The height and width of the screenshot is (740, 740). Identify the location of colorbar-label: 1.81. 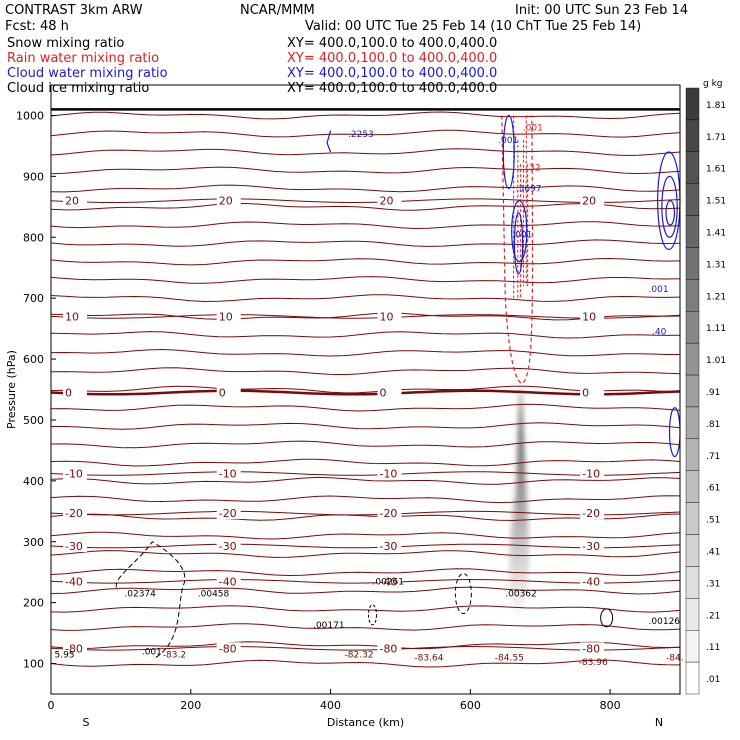
(716, 106).